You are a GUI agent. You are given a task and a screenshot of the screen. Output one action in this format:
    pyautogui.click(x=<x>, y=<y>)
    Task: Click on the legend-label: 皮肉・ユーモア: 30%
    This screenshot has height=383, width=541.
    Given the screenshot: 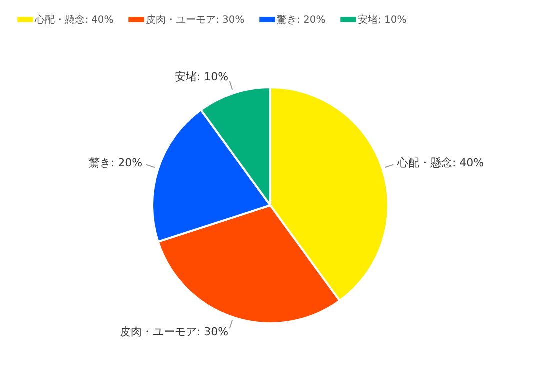 What is the action you would take?
    pyautogui.click(x=195, y=20)
    